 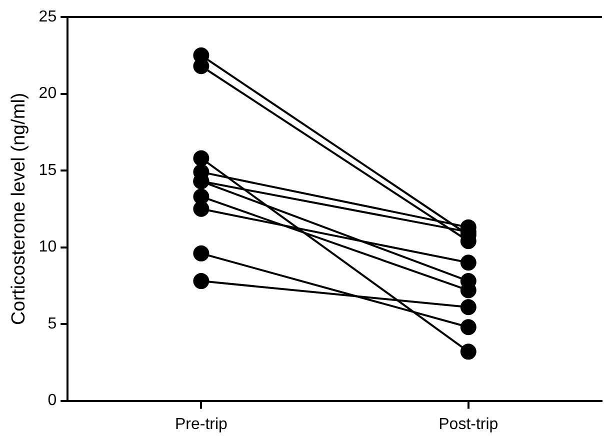 What do you see at coordinates (47, 17) in the screenshot?
I see `y-tick-label: 25` at bounding box center [47, 17].